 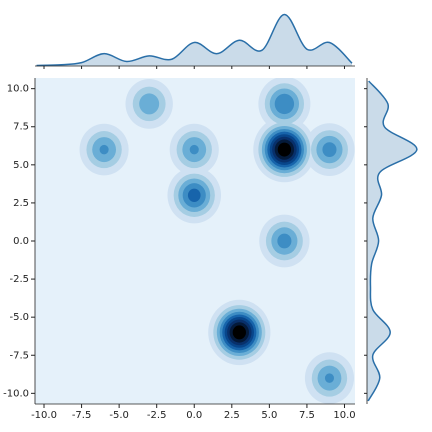 What do you see at coordinates (21, 165) in the screenshot?
I see `y-tick-label: 5.0` at bounding box center [21, 165].